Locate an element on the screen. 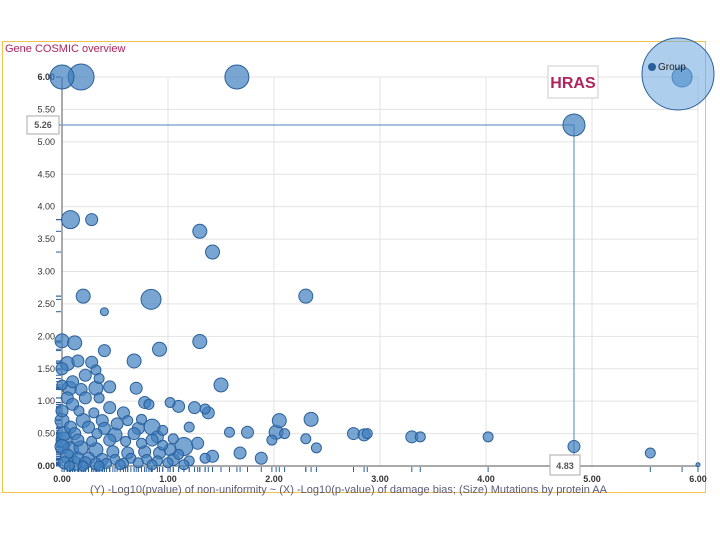 This screenshot has width=720, height=540. y-tick-label: 0.00 is located at coordinates (46, 466).